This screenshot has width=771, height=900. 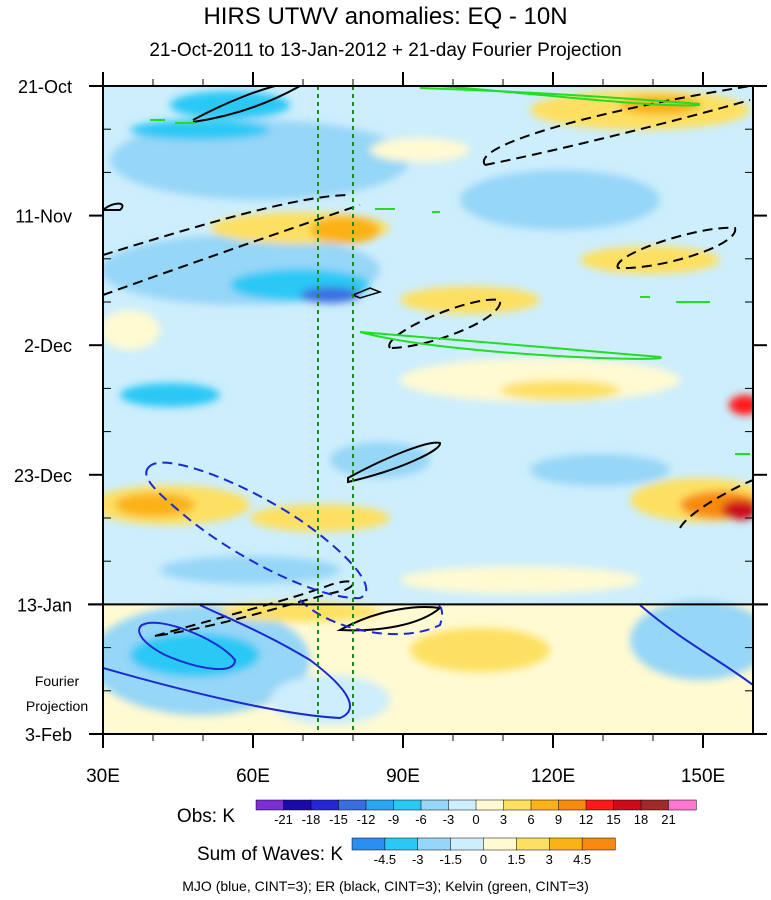 I want to click on colorbar-tick-label: 12, so click(x=586, y=819).